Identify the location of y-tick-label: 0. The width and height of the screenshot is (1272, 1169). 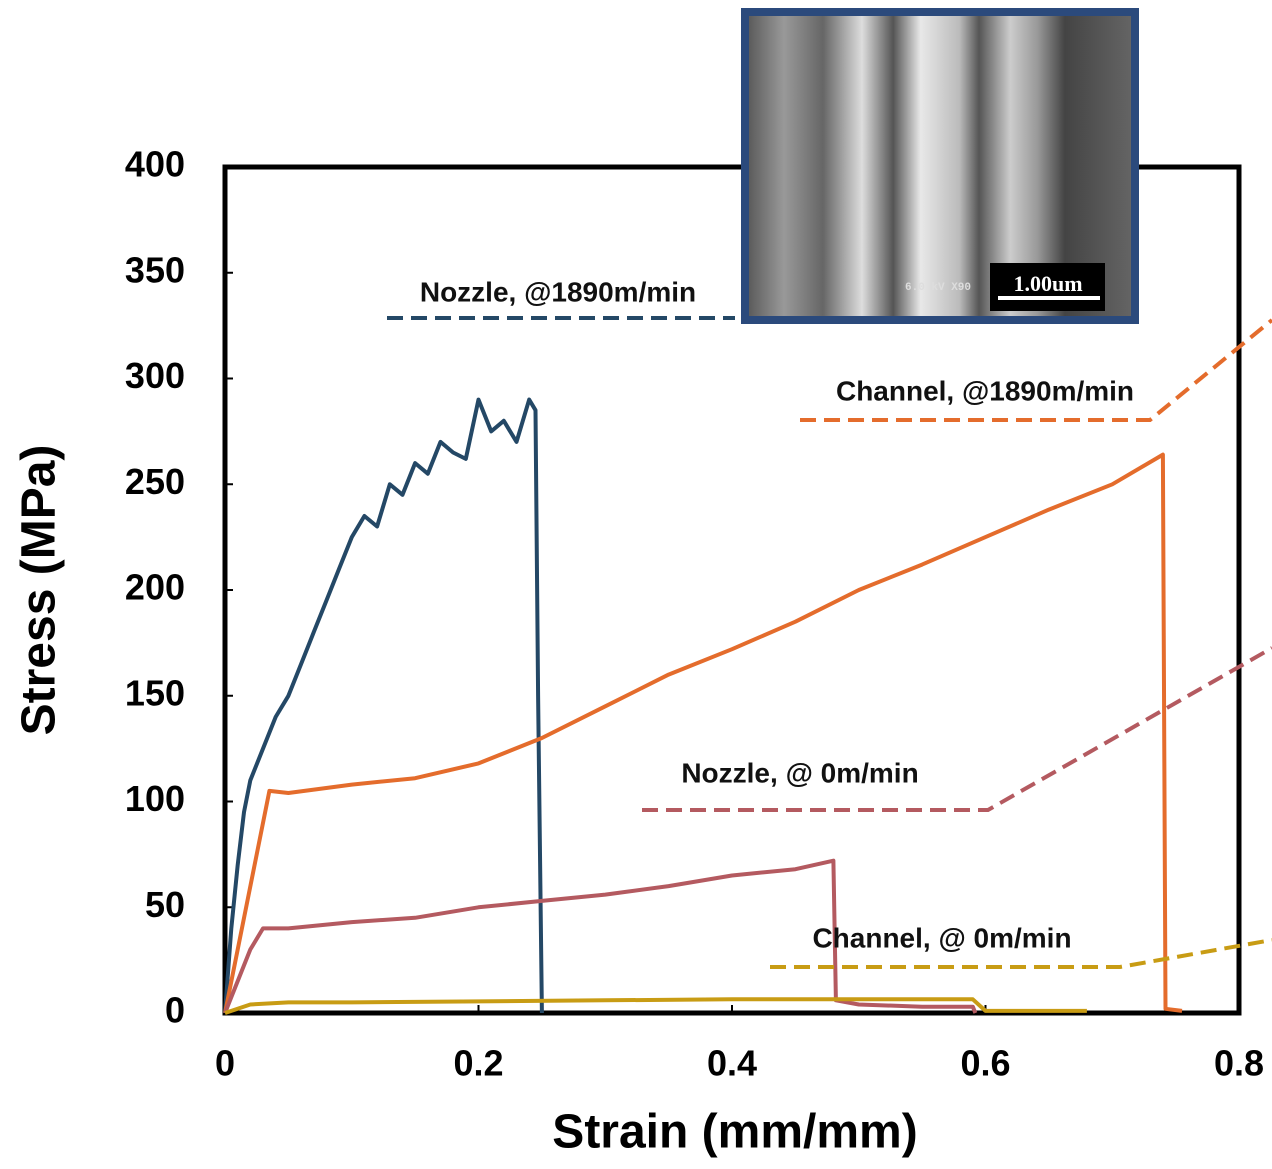
(175, 1010).